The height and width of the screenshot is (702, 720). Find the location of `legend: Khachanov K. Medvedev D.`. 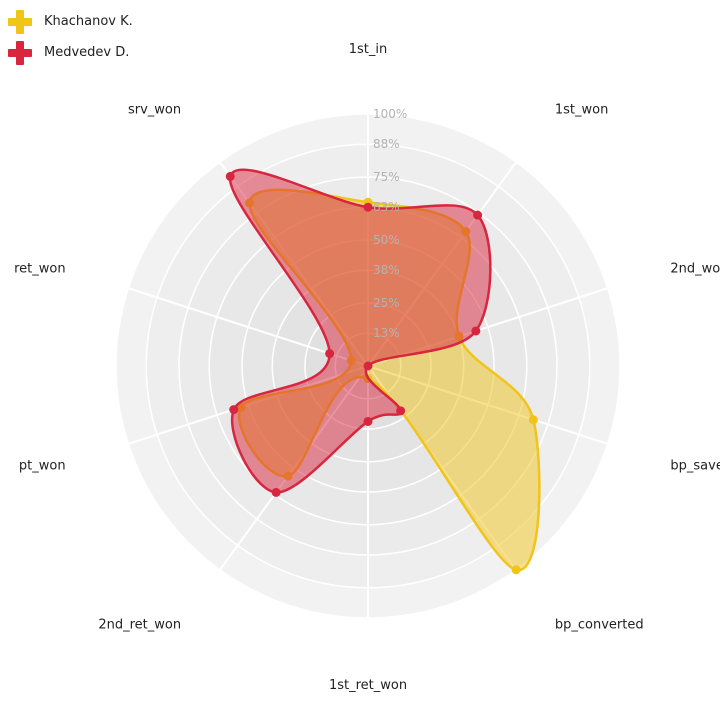

legend: Khachanov K. Medvedev D. is located at coordinates (70, 37).